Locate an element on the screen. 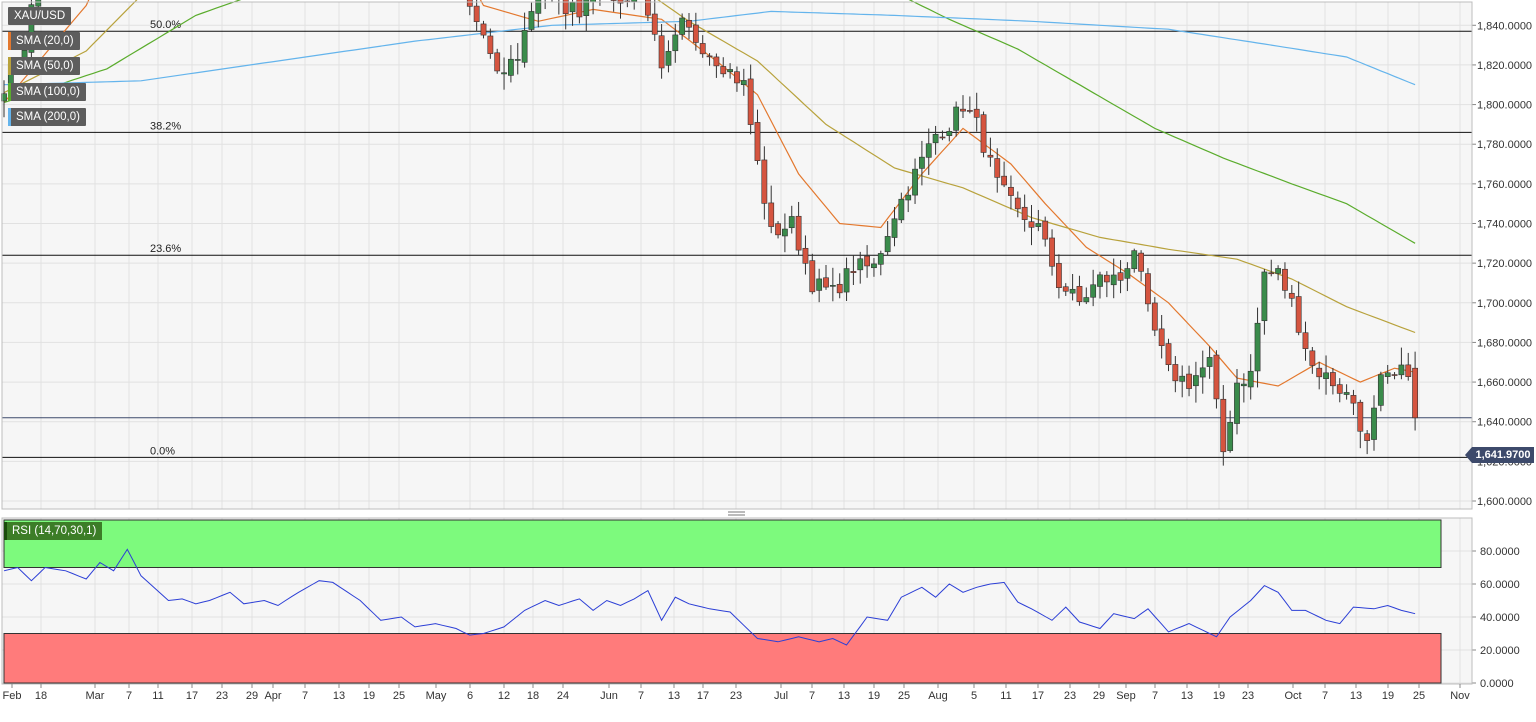 The image size is (1536, 722). rsi-tick-label: 80.0000 is located at coordinates (1500, 552).